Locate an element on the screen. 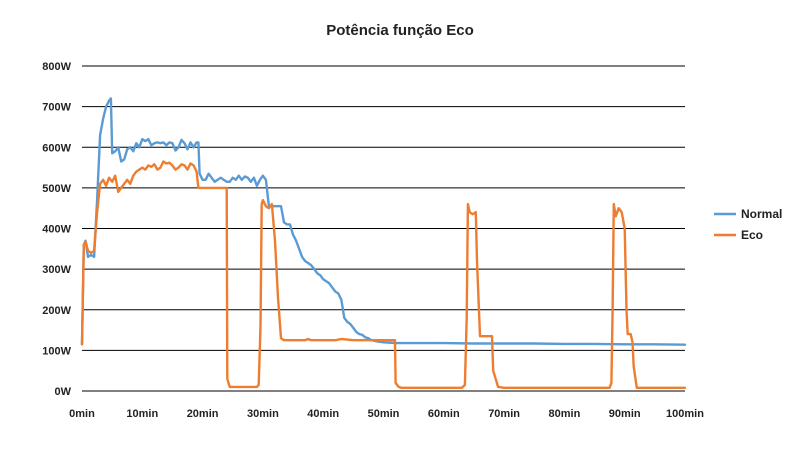 This screenshot has height=450, width=800. x-tick-label: 10min is located at coordinates (142, 414).